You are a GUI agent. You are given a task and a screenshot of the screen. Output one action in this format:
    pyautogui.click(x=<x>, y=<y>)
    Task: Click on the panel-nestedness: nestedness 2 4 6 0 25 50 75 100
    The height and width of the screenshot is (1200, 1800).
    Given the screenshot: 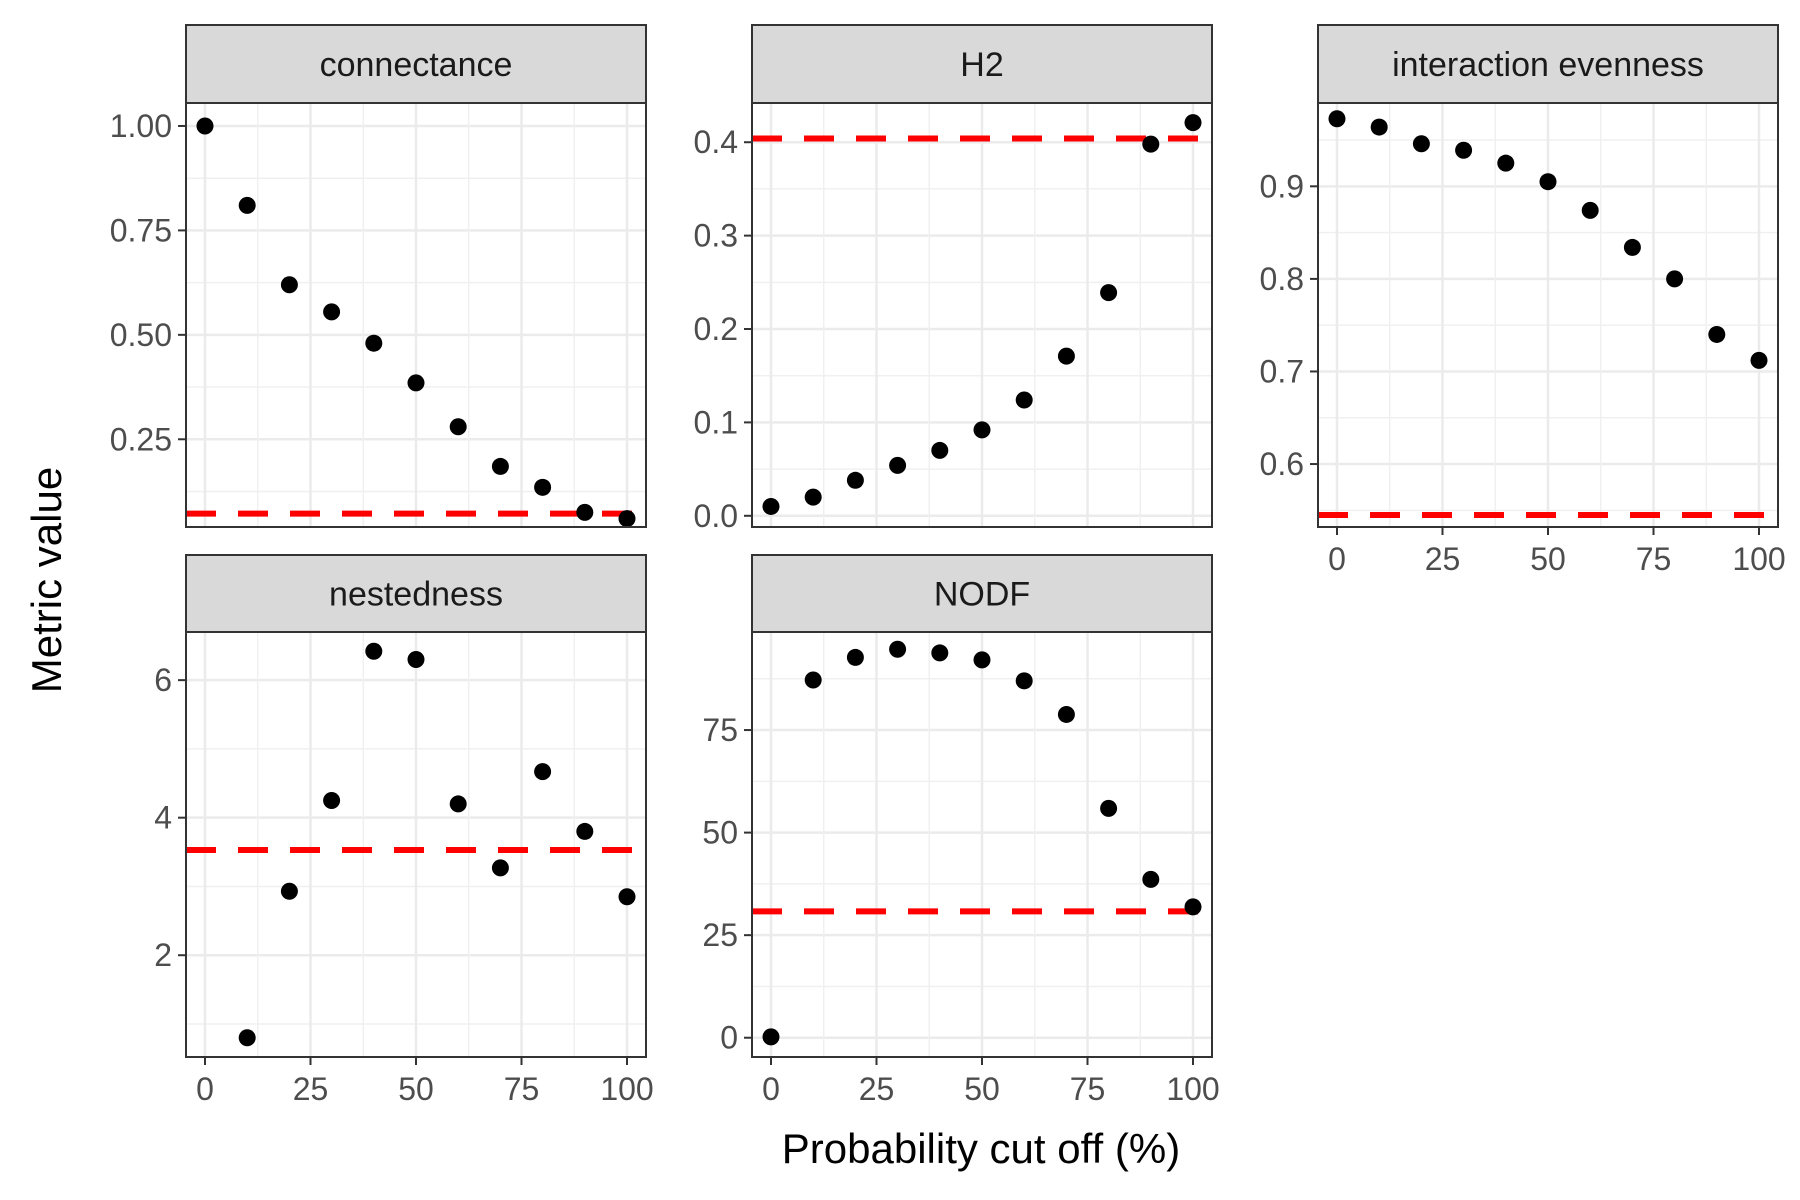 What is the action you would take?
    pyautogui.click(x=404, y=830)
    